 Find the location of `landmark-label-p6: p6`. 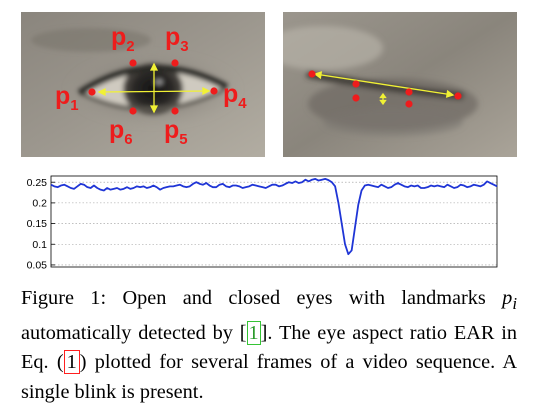

landmark-label-p6: p6 is located at coordinates (121, 132).